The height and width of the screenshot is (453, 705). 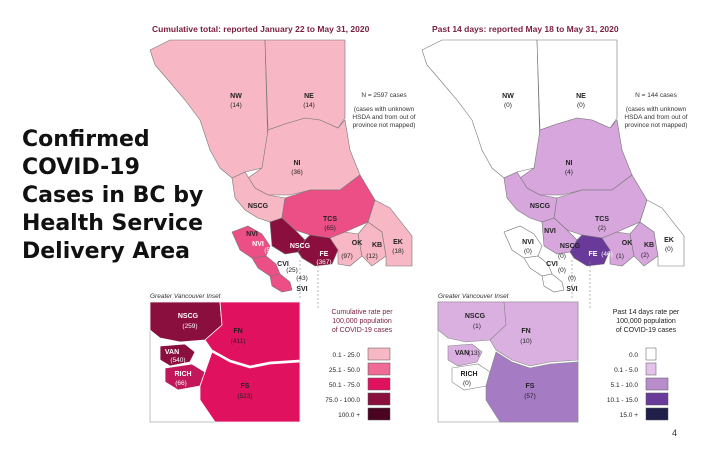 I want to click on left-region-nw, so click(x=209, y=109).